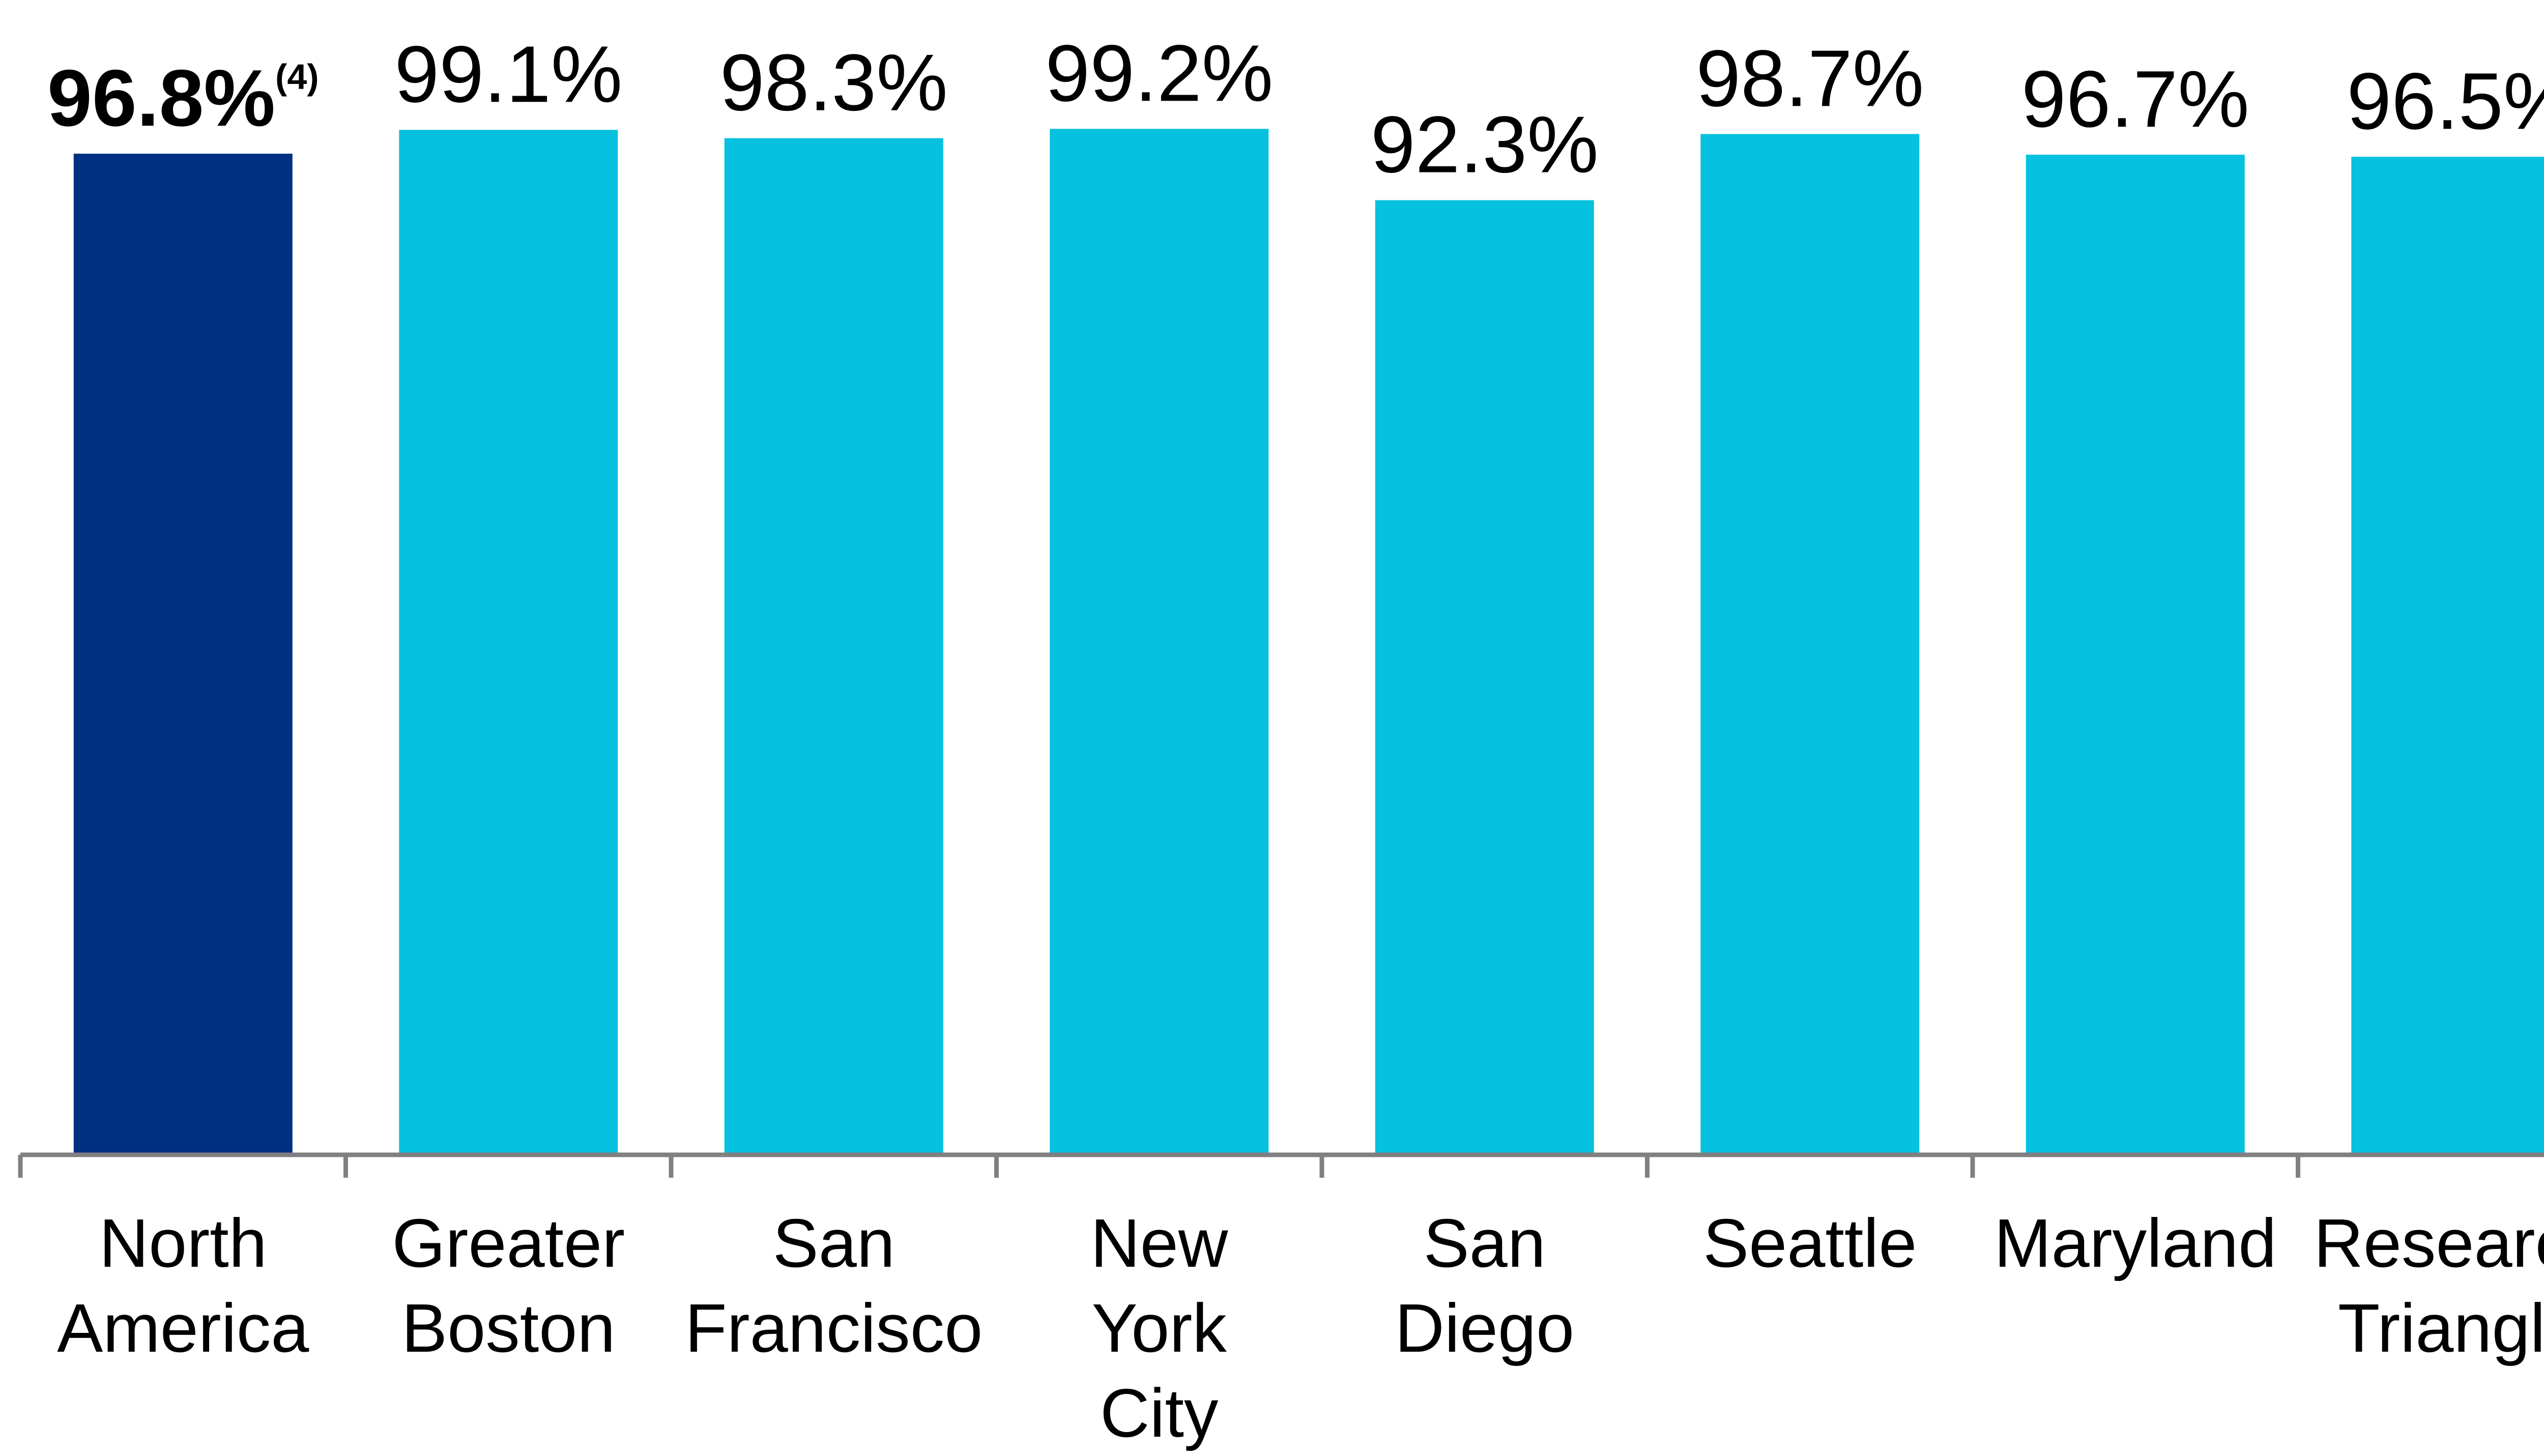  I want to click on x-tick-label: North America, so click(183, 1285).